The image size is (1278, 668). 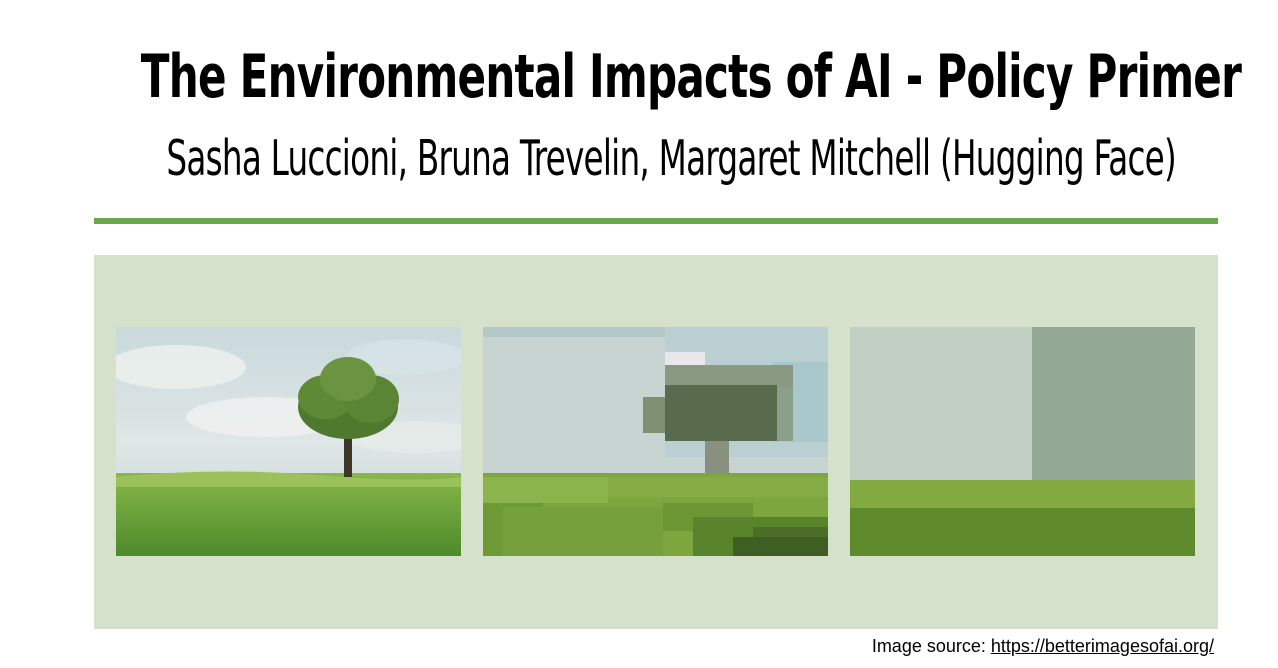 I want to click on tree-abstract-image, so click(x=1022, y=441).